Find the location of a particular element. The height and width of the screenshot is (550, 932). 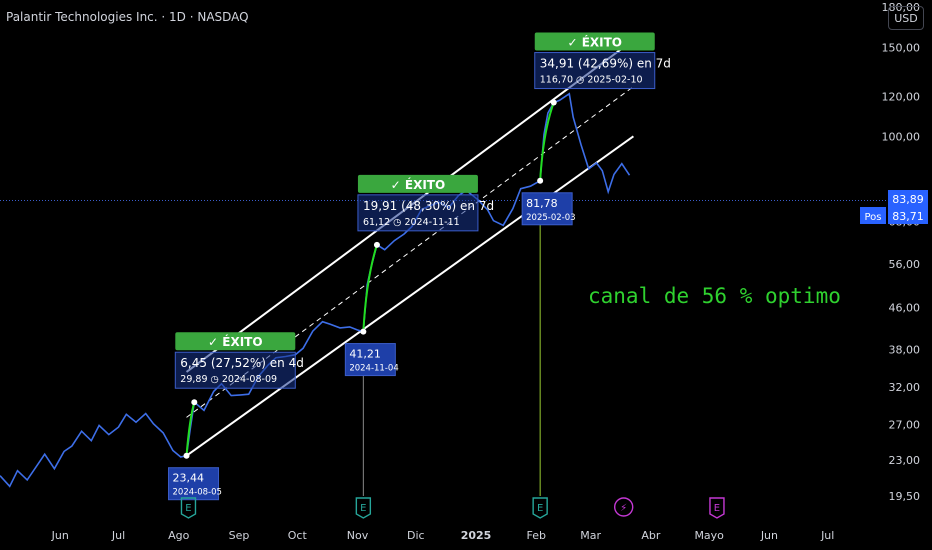

price-axis-area is located at coordinates (909, 275).